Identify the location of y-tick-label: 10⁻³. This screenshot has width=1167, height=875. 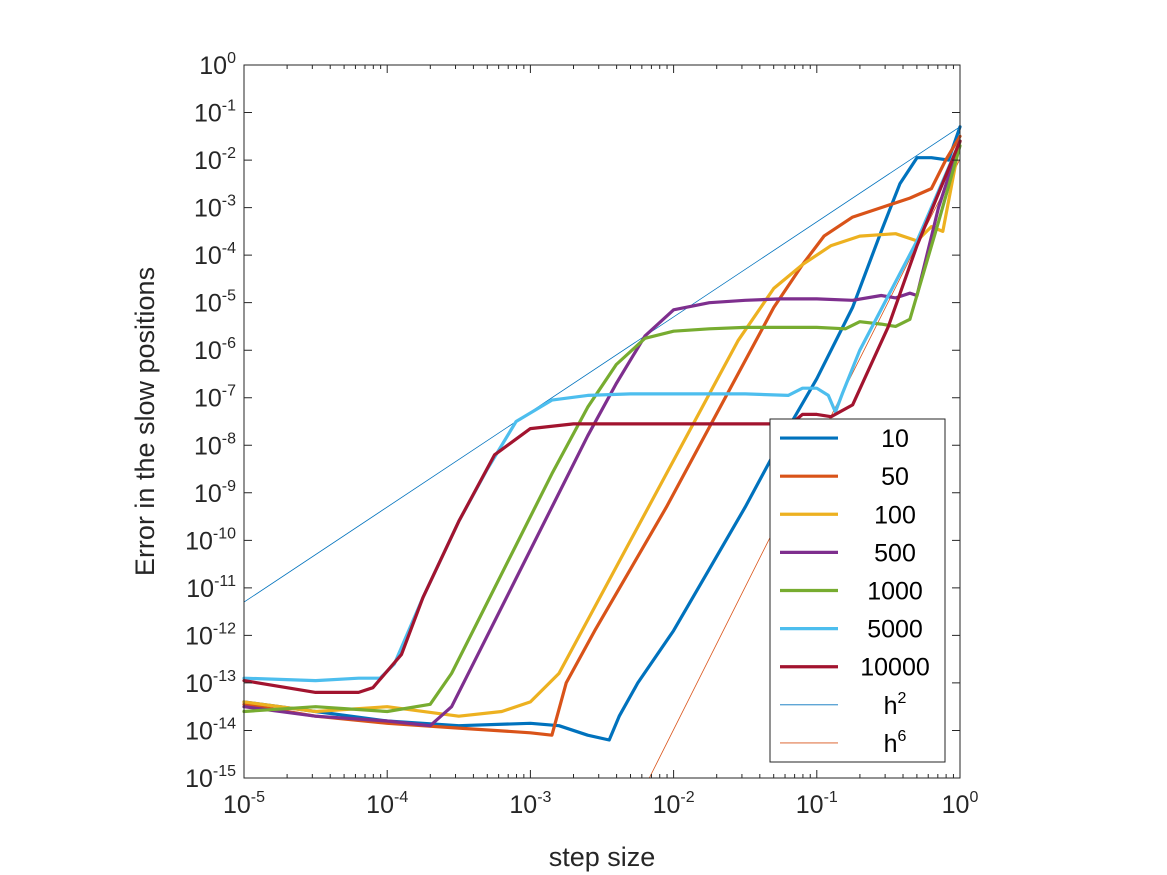
(215, 208).